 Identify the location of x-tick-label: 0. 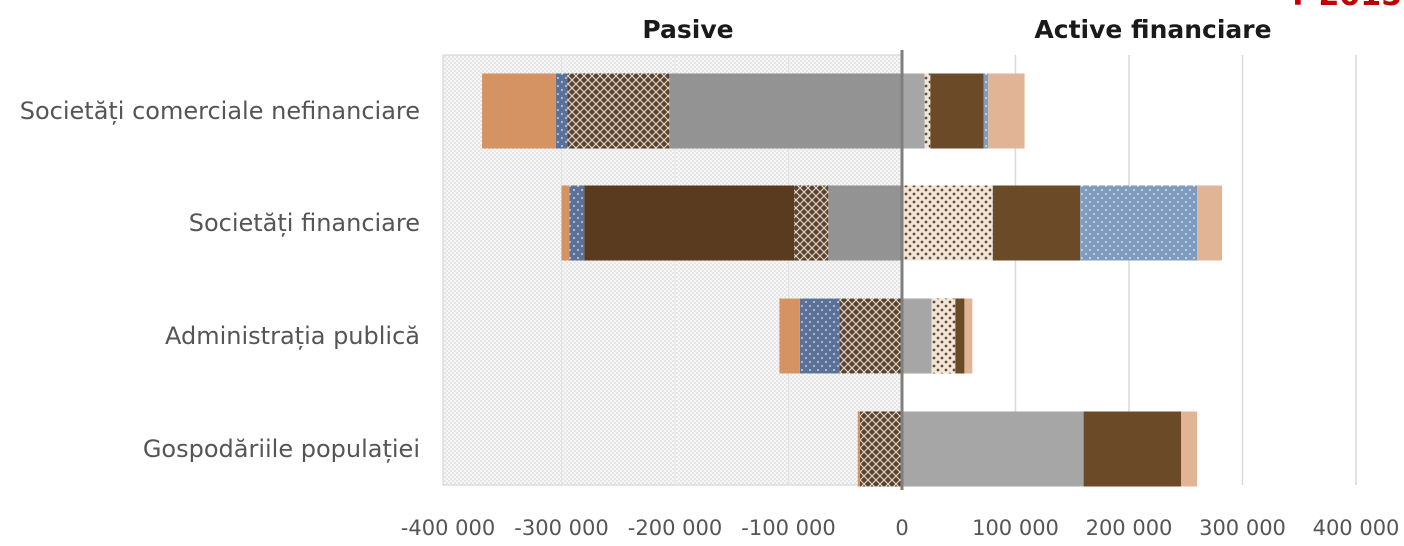
(901, 528).